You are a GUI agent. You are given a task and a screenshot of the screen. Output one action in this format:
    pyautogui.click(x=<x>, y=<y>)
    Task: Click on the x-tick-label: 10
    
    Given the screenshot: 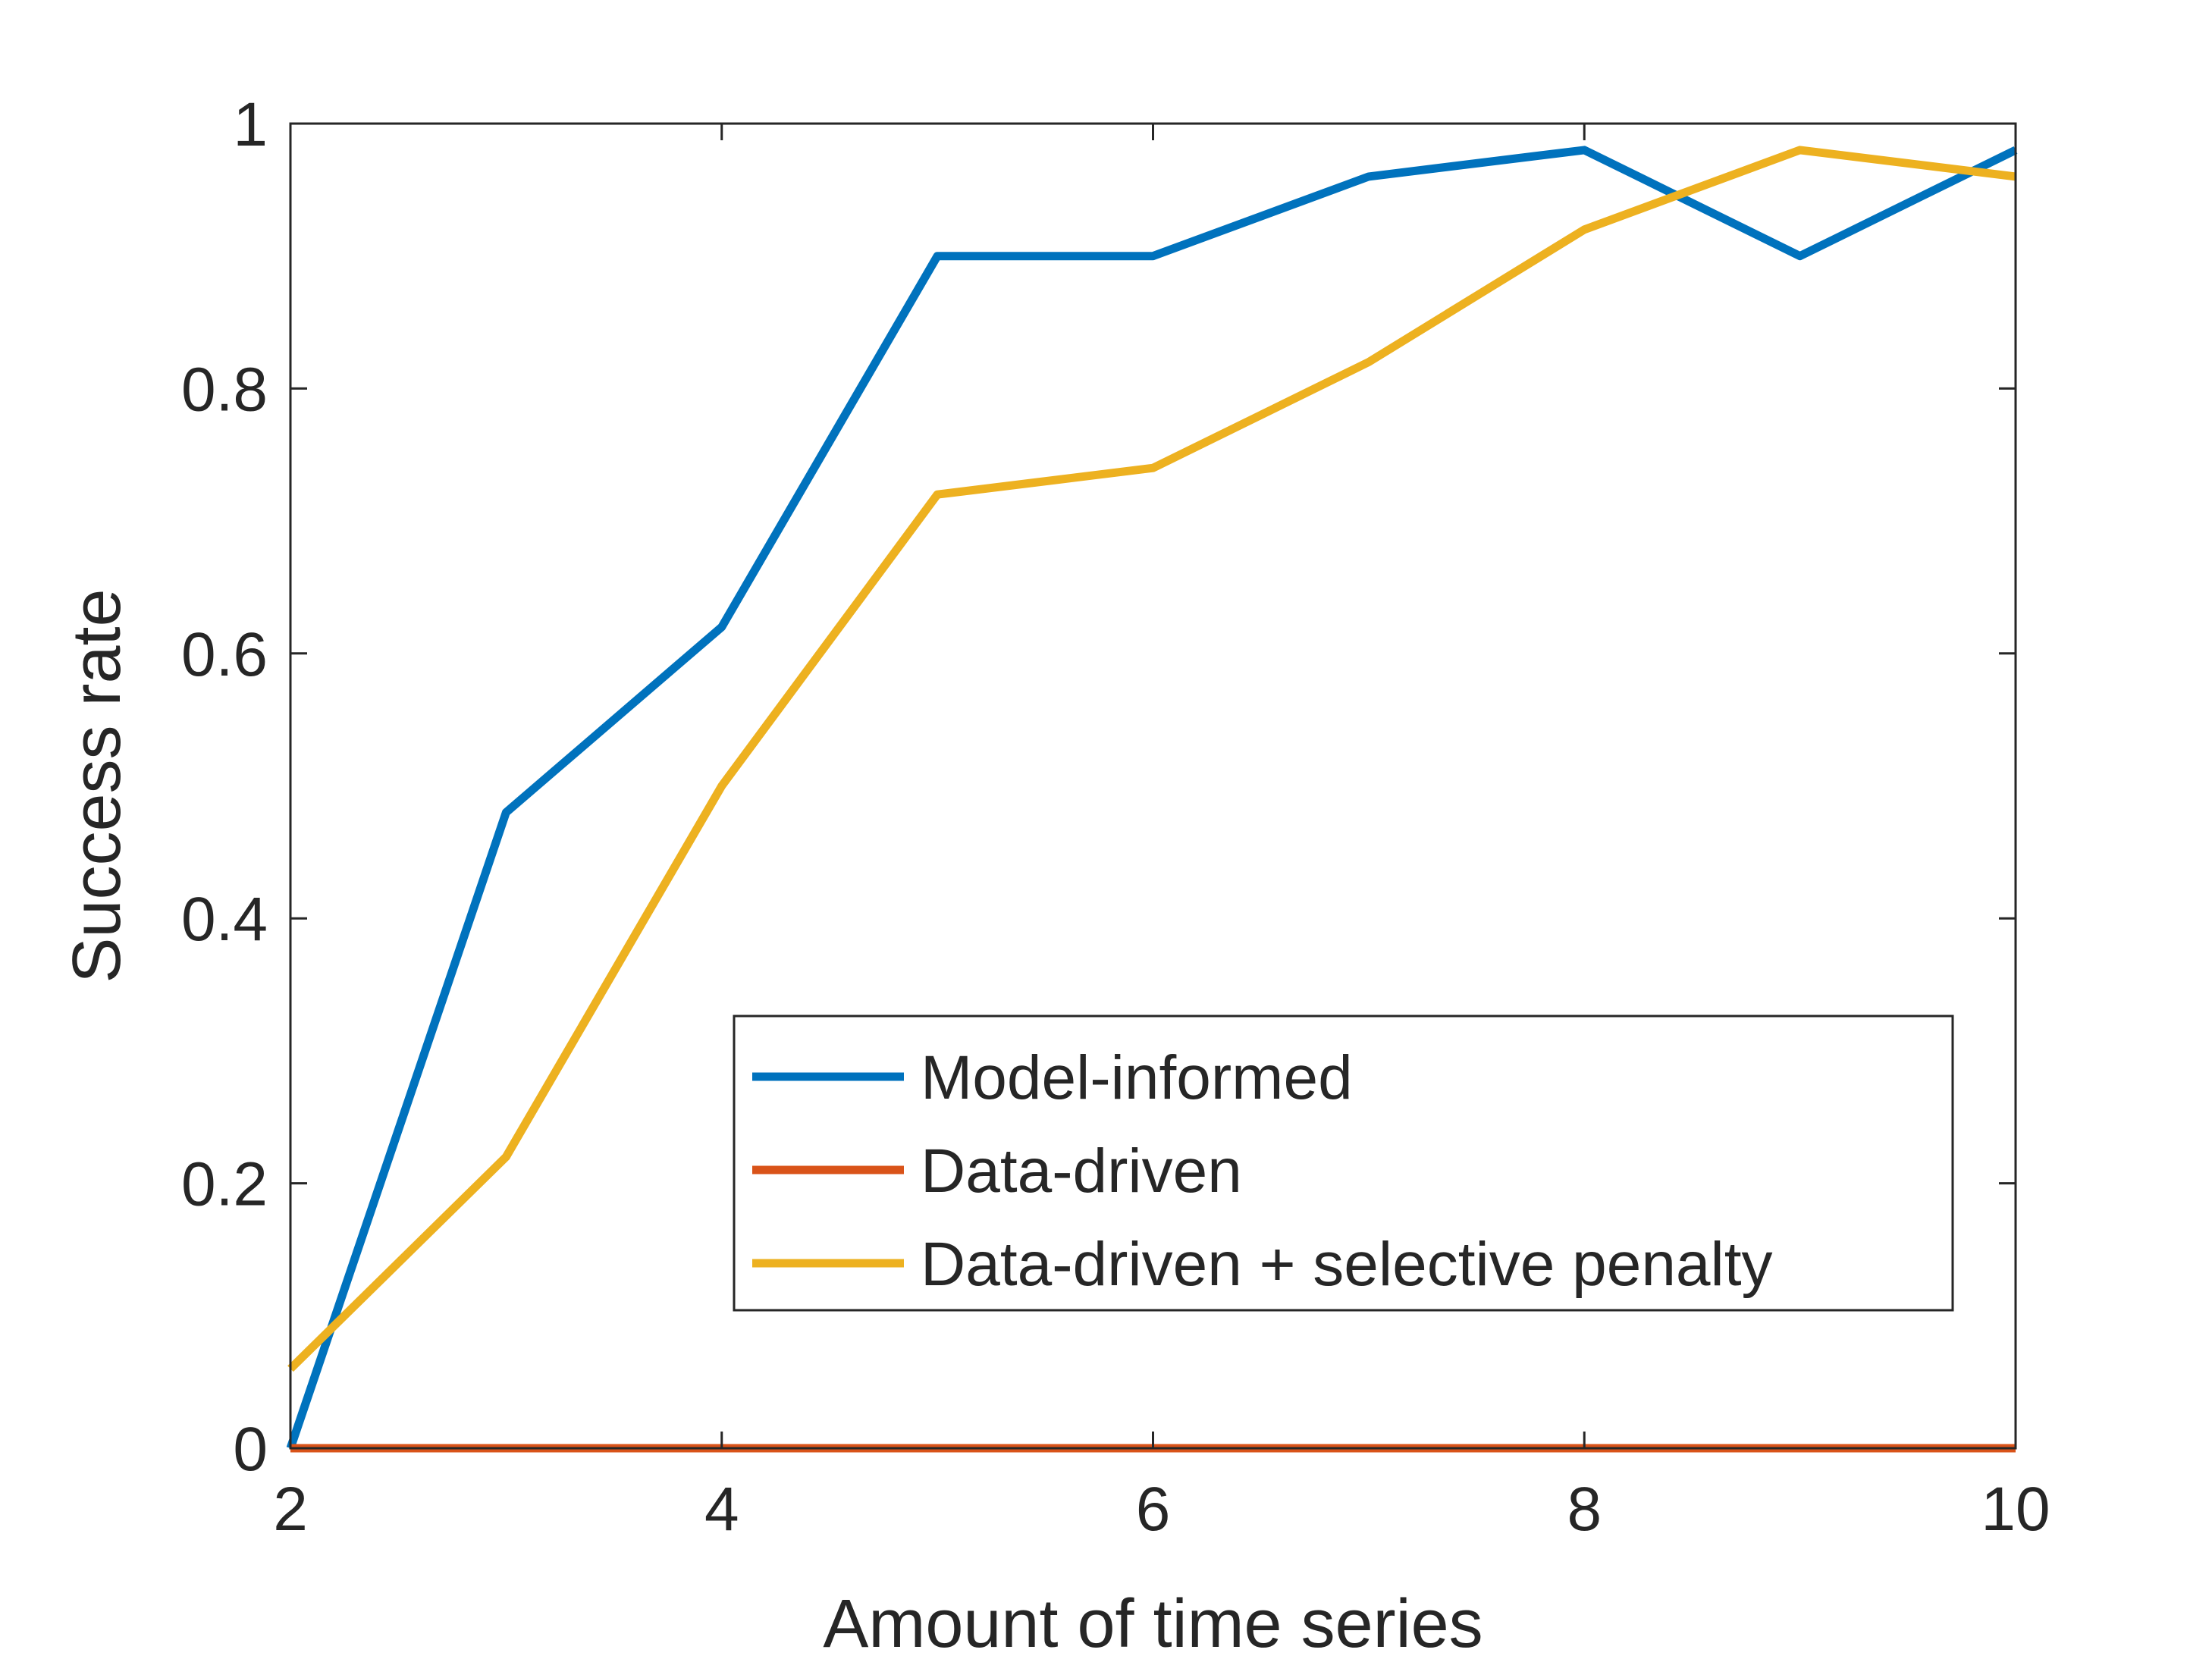 What is the action you would take?
    pyautogui.click(x=2015, y=1509)
    